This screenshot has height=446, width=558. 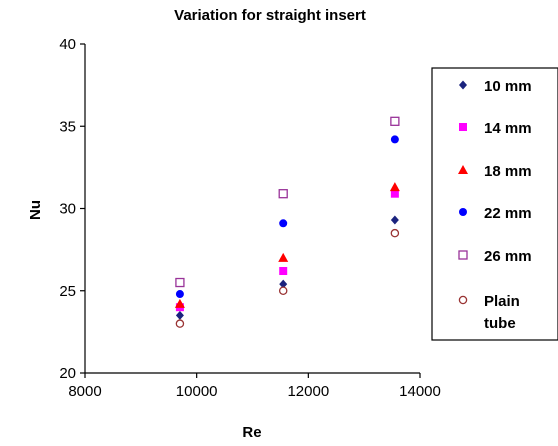 What do you see at coordinates (197, 391) in the screenshot?
I see `x-tick-label: 10000` at bounding box center [197, 391].